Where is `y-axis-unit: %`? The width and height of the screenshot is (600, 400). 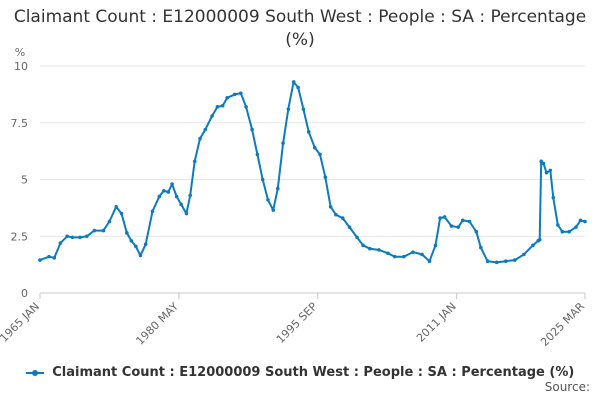
y-axis-unit: % is located at coordinates (20, 52).